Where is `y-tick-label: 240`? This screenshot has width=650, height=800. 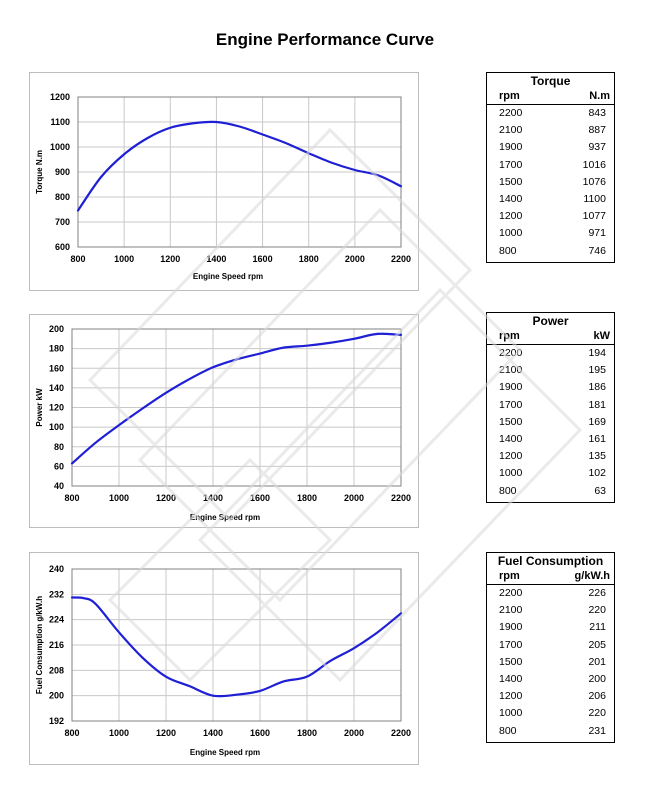 y-tick-label: 240 is located at coordinates (56, 569).